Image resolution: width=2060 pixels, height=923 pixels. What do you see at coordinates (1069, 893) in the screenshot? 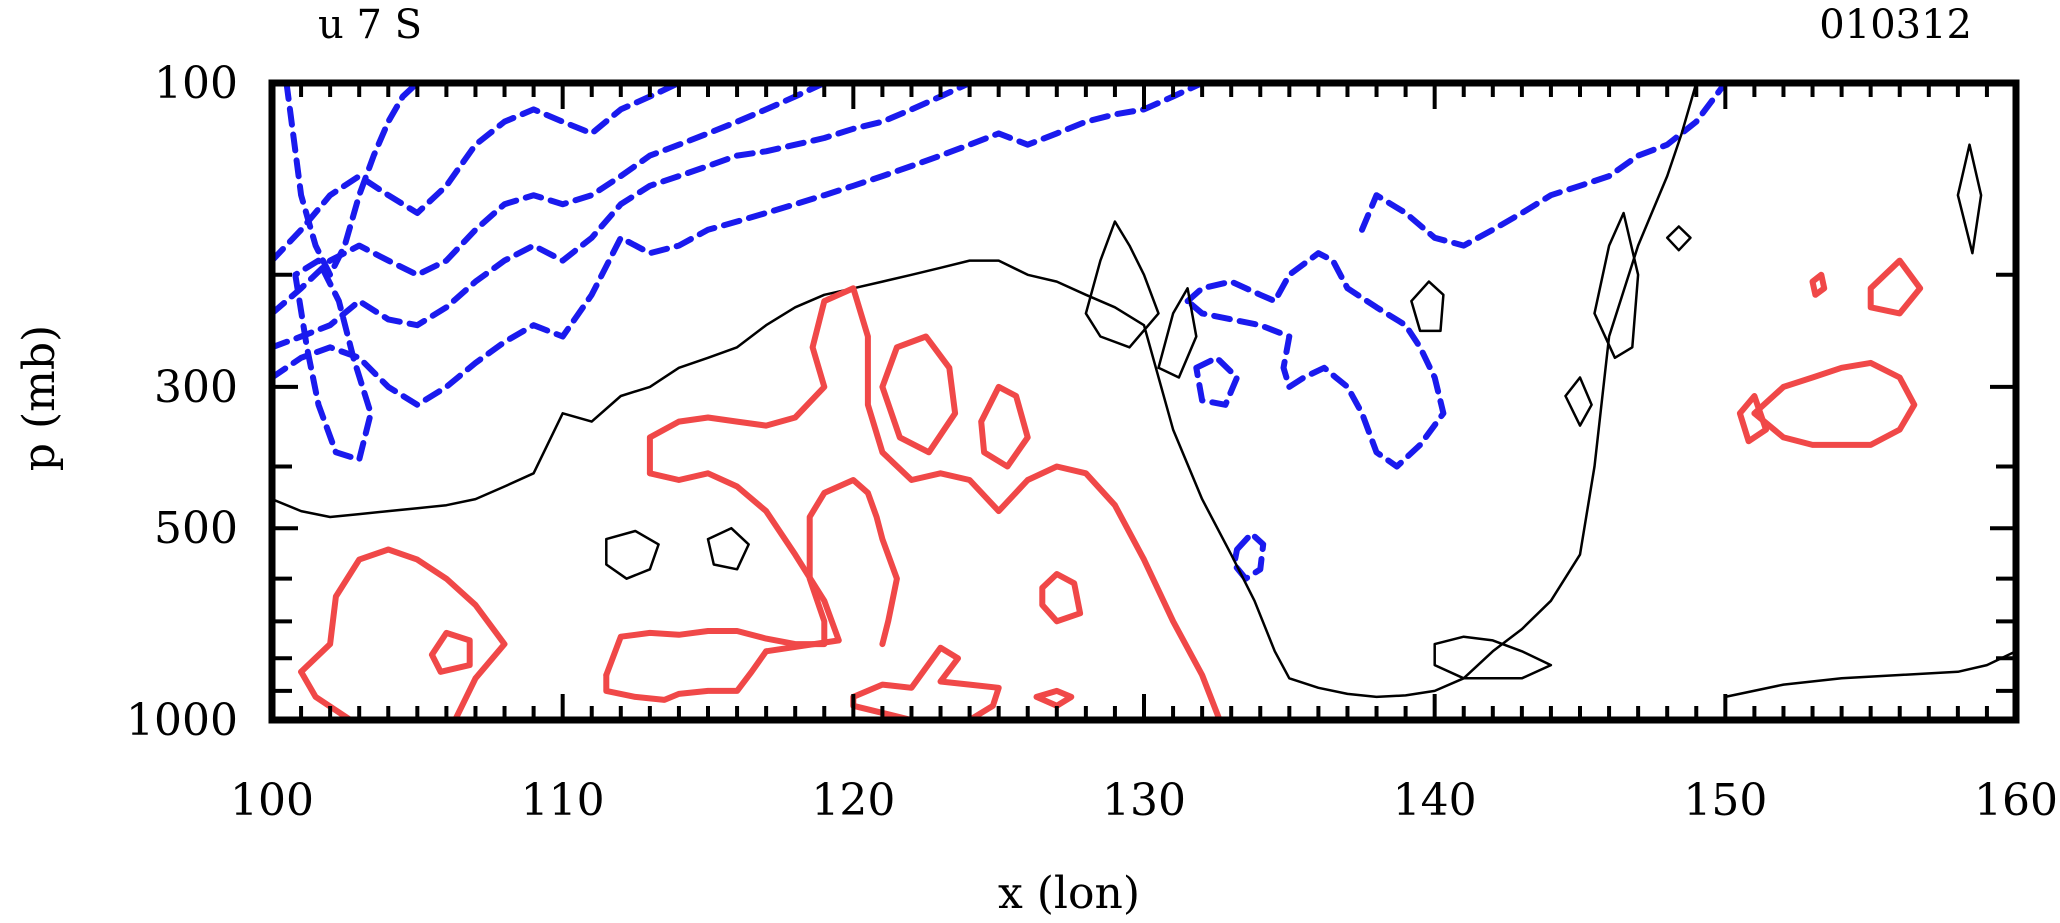
I see `x-axis-label: x (lon)` at bounding box center [1069, 893].